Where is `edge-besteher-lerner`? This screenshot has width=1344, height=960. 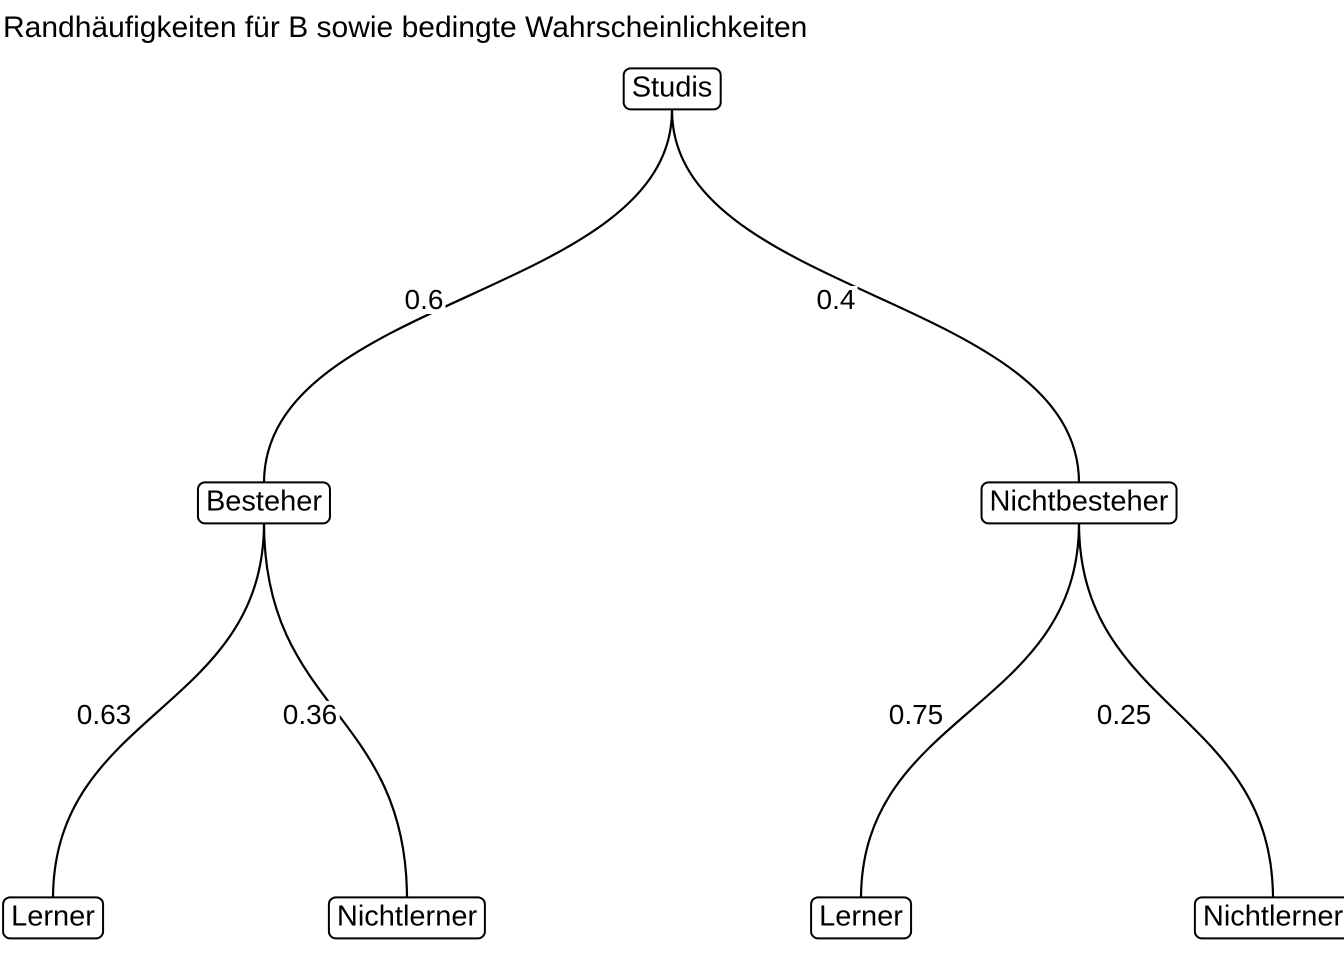
edge-besteher-lerner is located at coordinates (158, 711).